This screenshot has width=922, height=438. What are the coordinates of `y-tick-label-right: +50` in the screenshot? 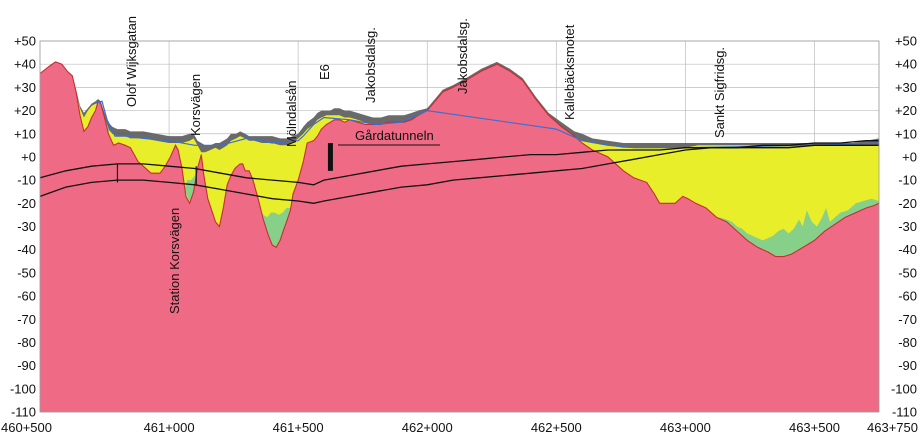 It's located at (906, 41).